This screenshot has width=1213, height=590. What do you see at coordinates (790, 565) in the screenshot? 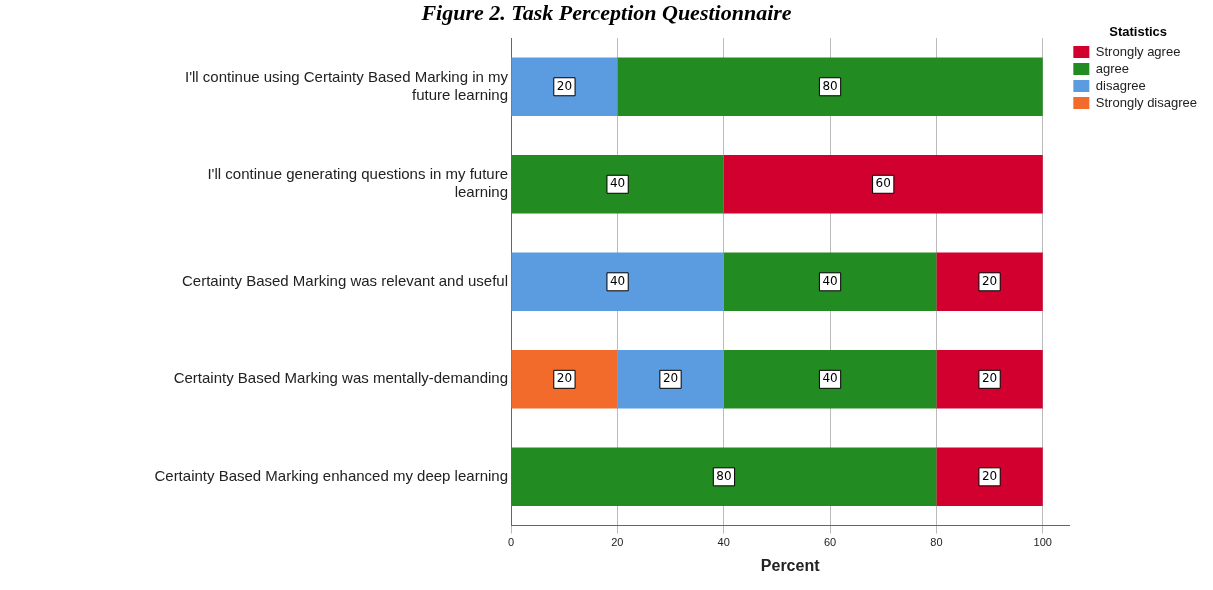
I see `x-axis-title: Percent` at bounding box center [790, 565].